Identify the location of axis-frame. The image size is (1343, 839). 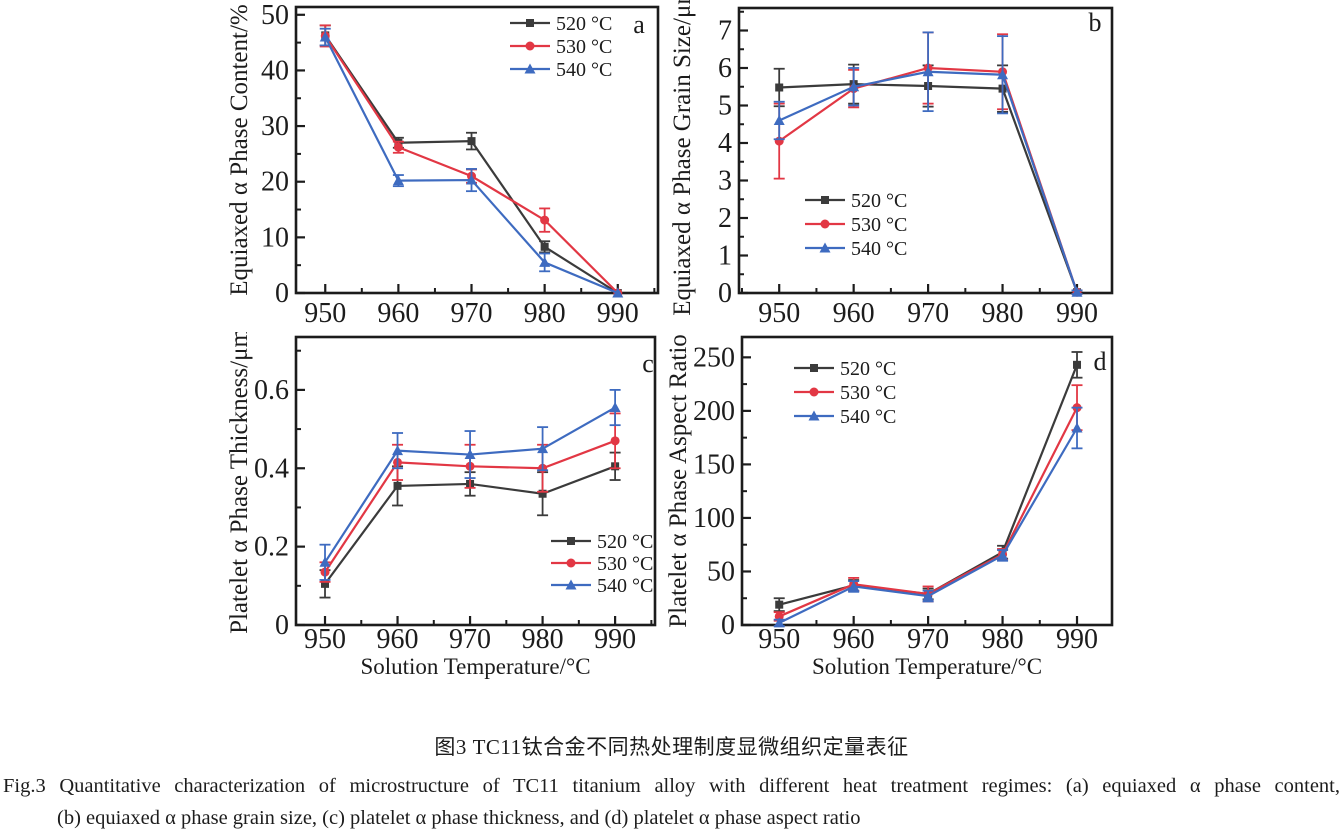
(925, 150).